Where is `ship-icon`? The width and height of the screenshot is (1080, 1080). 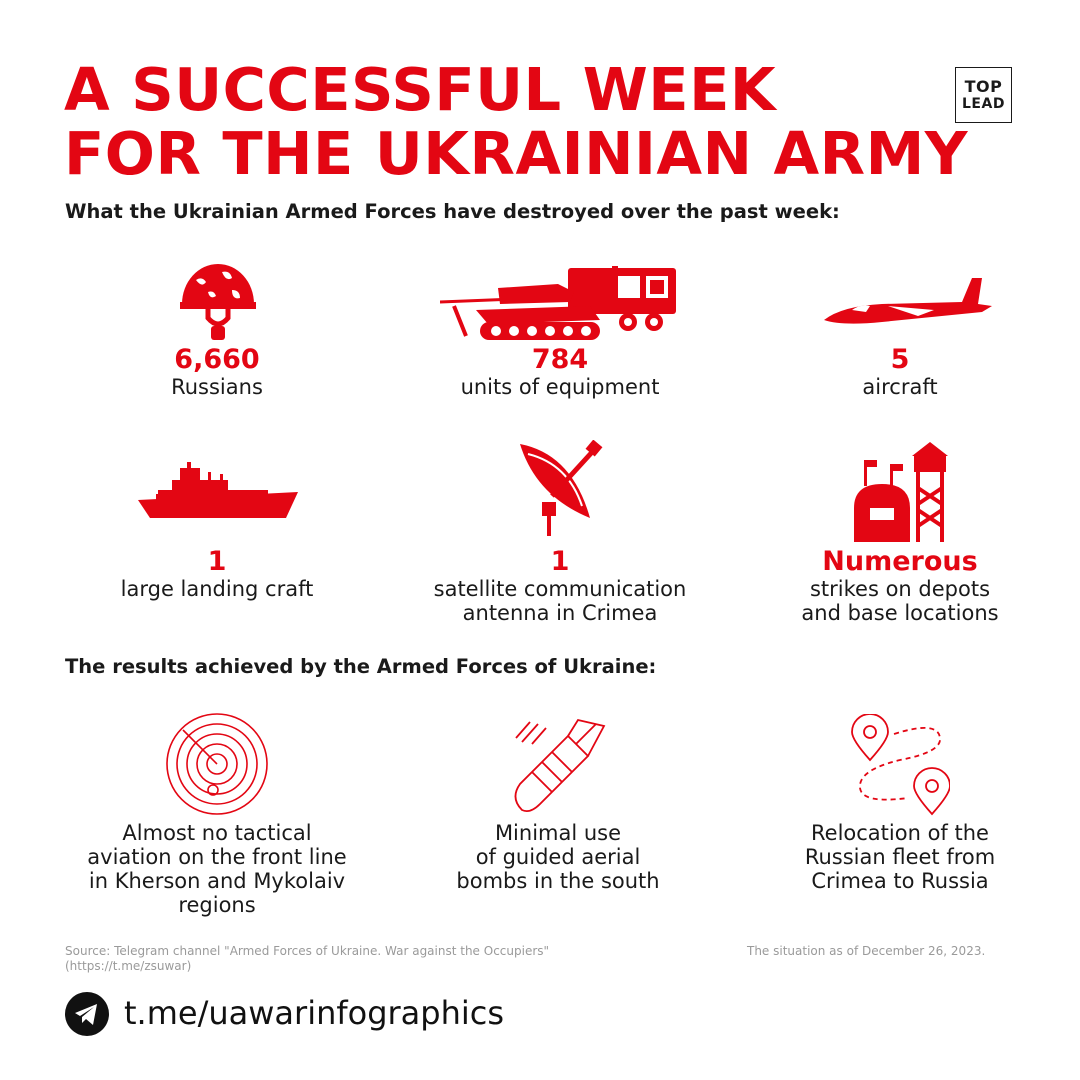 ship-icon is located at coordinates (218, 490).